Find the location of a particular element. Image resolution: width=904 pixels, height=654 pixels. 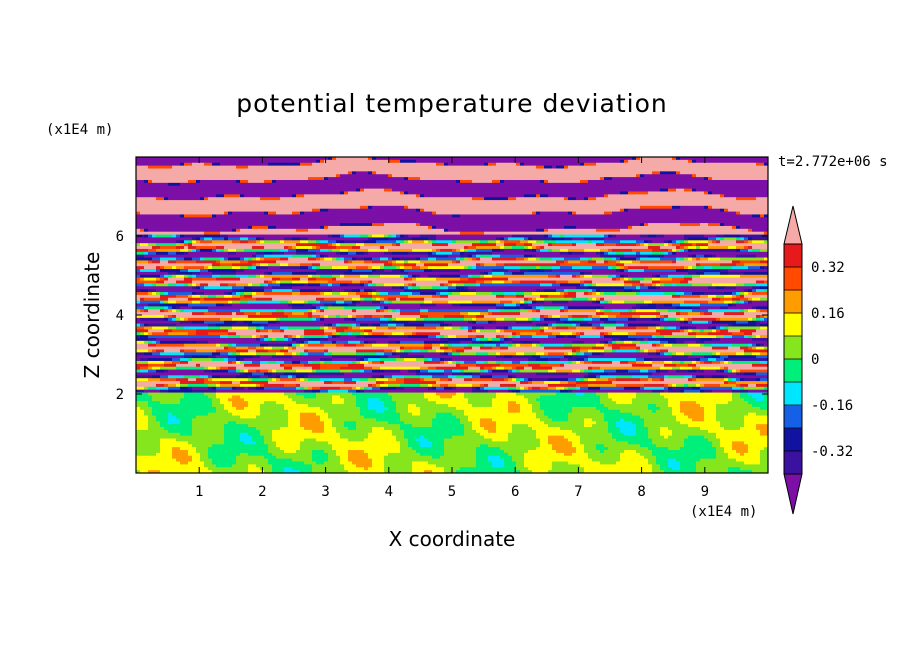

colorbar-label: 0.16 is located at coordinates (828, 314).